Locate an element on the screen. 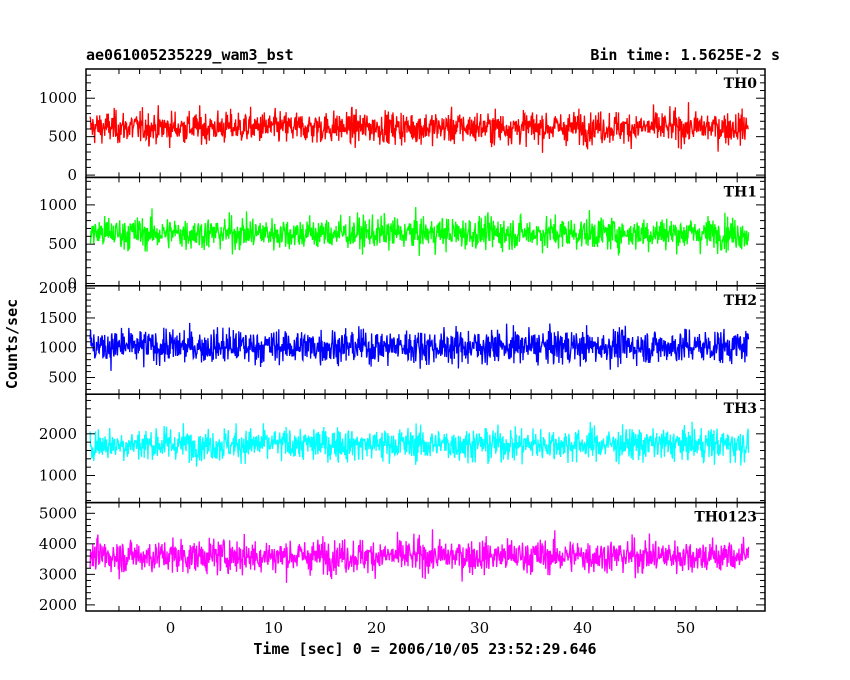  y-tick-label: 5000 is located at coordinates (58, 513).